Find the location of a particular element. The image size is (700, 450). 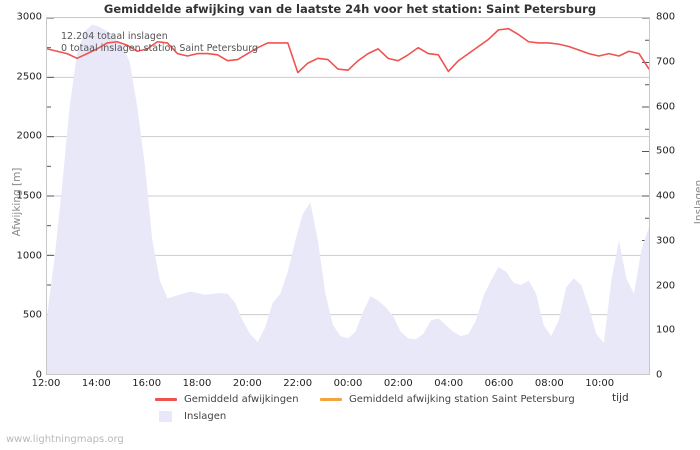

y-tick-left-500: 500 is located at coordinates (32, 315).